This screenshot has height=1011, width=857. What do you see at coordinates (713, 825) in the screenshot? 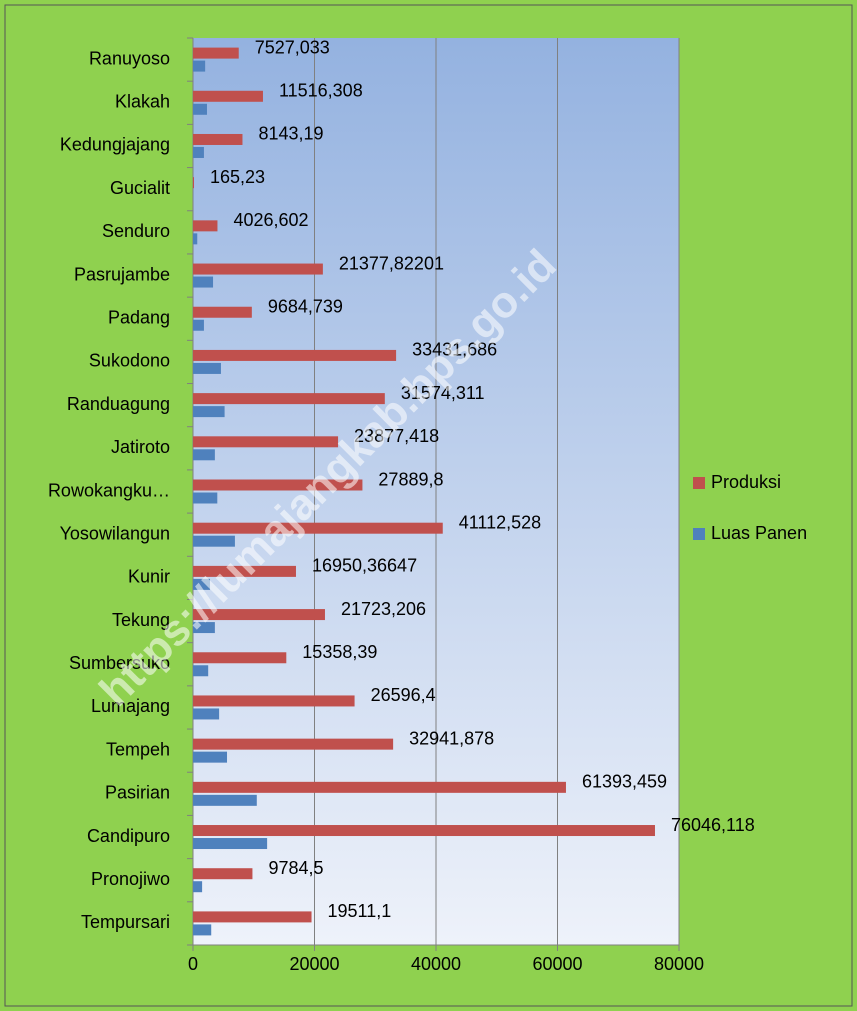
I see `data-label: 76046,118` at bounding box center [713, 825].